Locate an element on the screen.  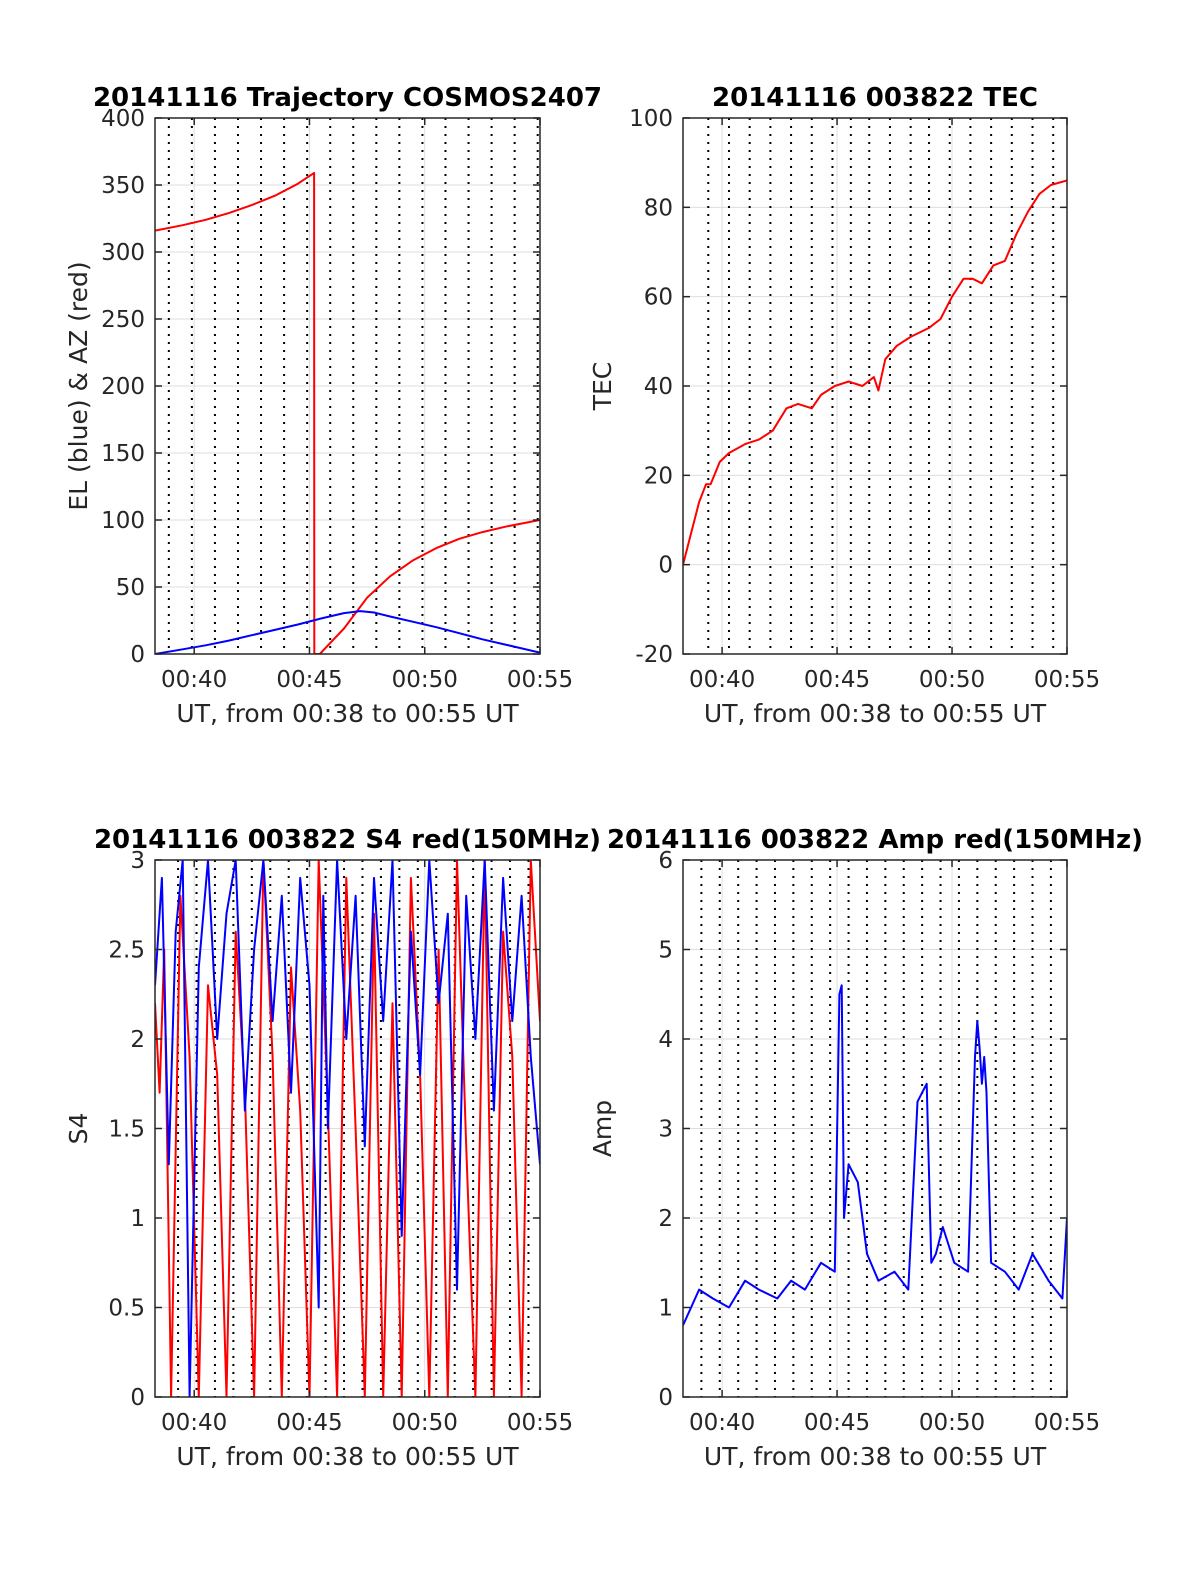
series-line-el is located at coordinates (347, 632).